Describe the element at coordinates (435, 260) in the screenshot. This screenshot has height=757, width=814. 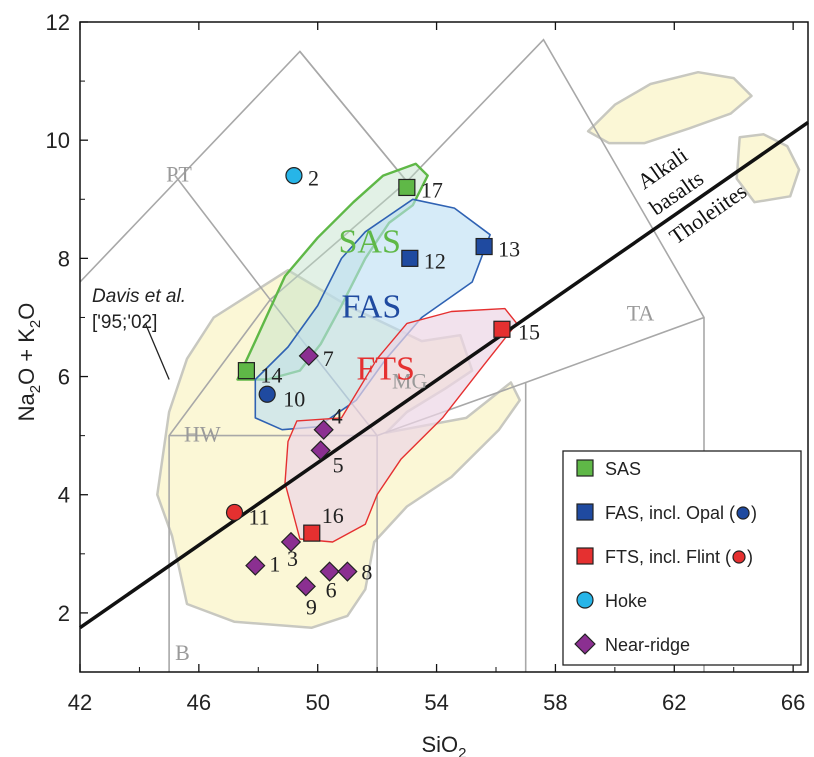
I see `point-label-12: 12` at that location.